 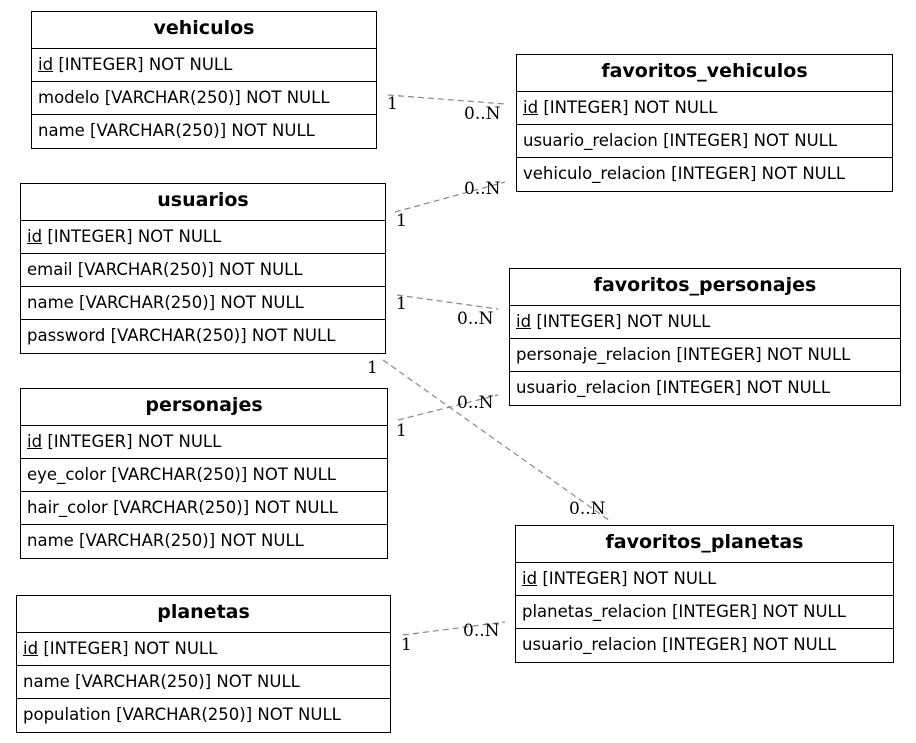 What do you see at coordinates (594, 611) in the screenshot?
I see `field-name: planetas_relacion` at bounding box center [594, 611].